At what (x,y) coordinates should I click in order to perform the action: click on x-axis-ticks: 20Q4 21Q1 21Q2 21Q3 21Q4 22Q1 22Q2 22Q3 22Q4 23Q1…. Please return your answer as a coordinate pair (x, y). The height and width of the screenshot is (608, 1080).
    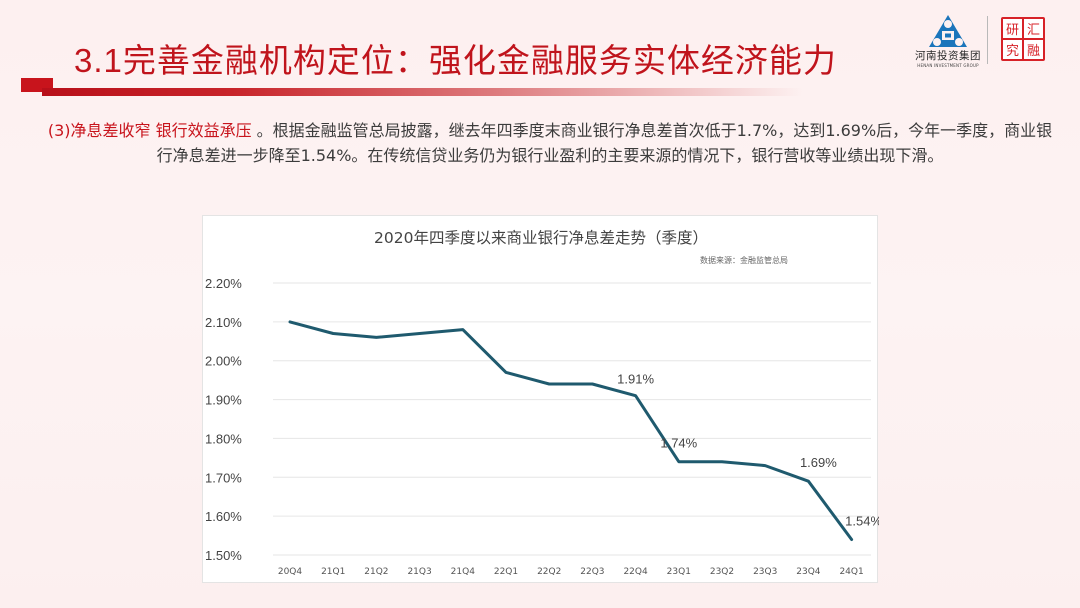
    Looking at the image, I should click on (571, 572).